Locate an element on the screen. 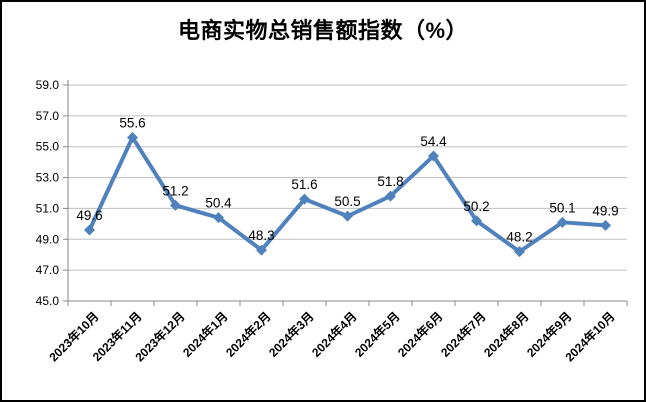  x-tick-label: 2024年4月 is located at coordinates (333, 334).